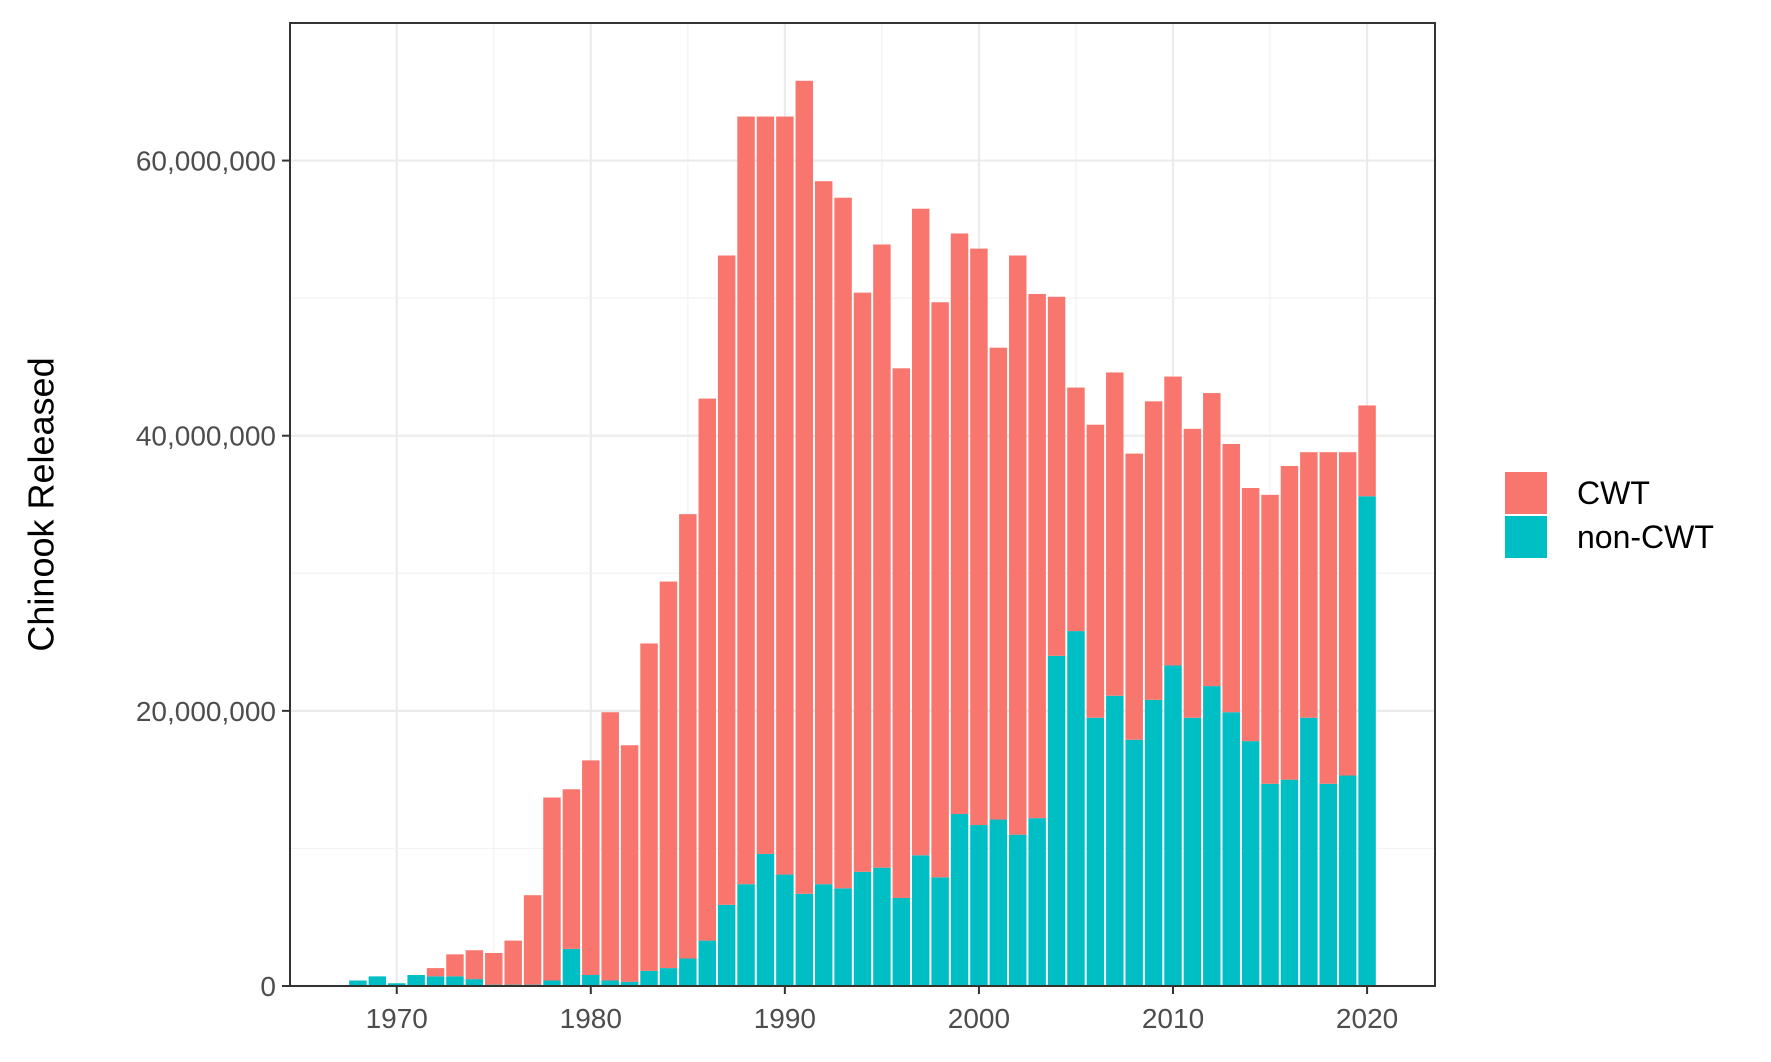  I want to click on bar-non-cwt-1980, so click(591, 980).